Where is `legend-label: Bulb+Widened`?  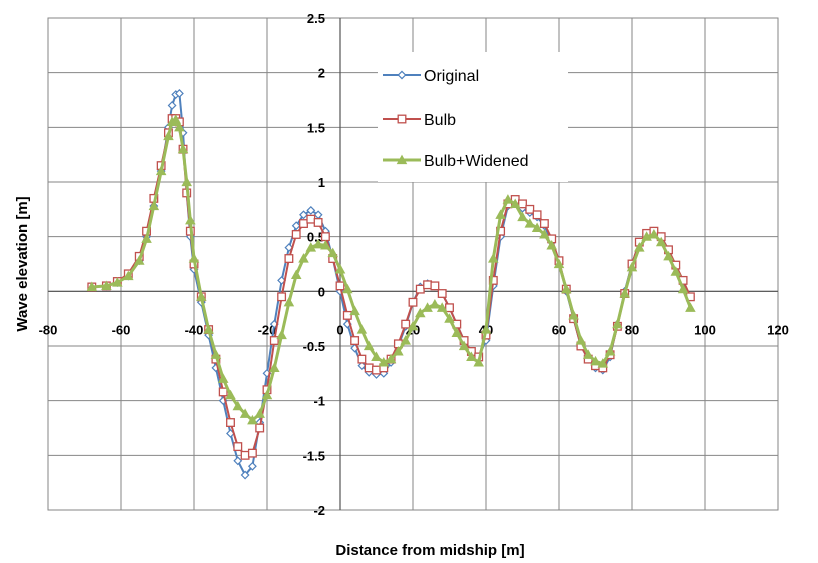 legend-label: Bulb+Widened is located at coordinates (476, 161).